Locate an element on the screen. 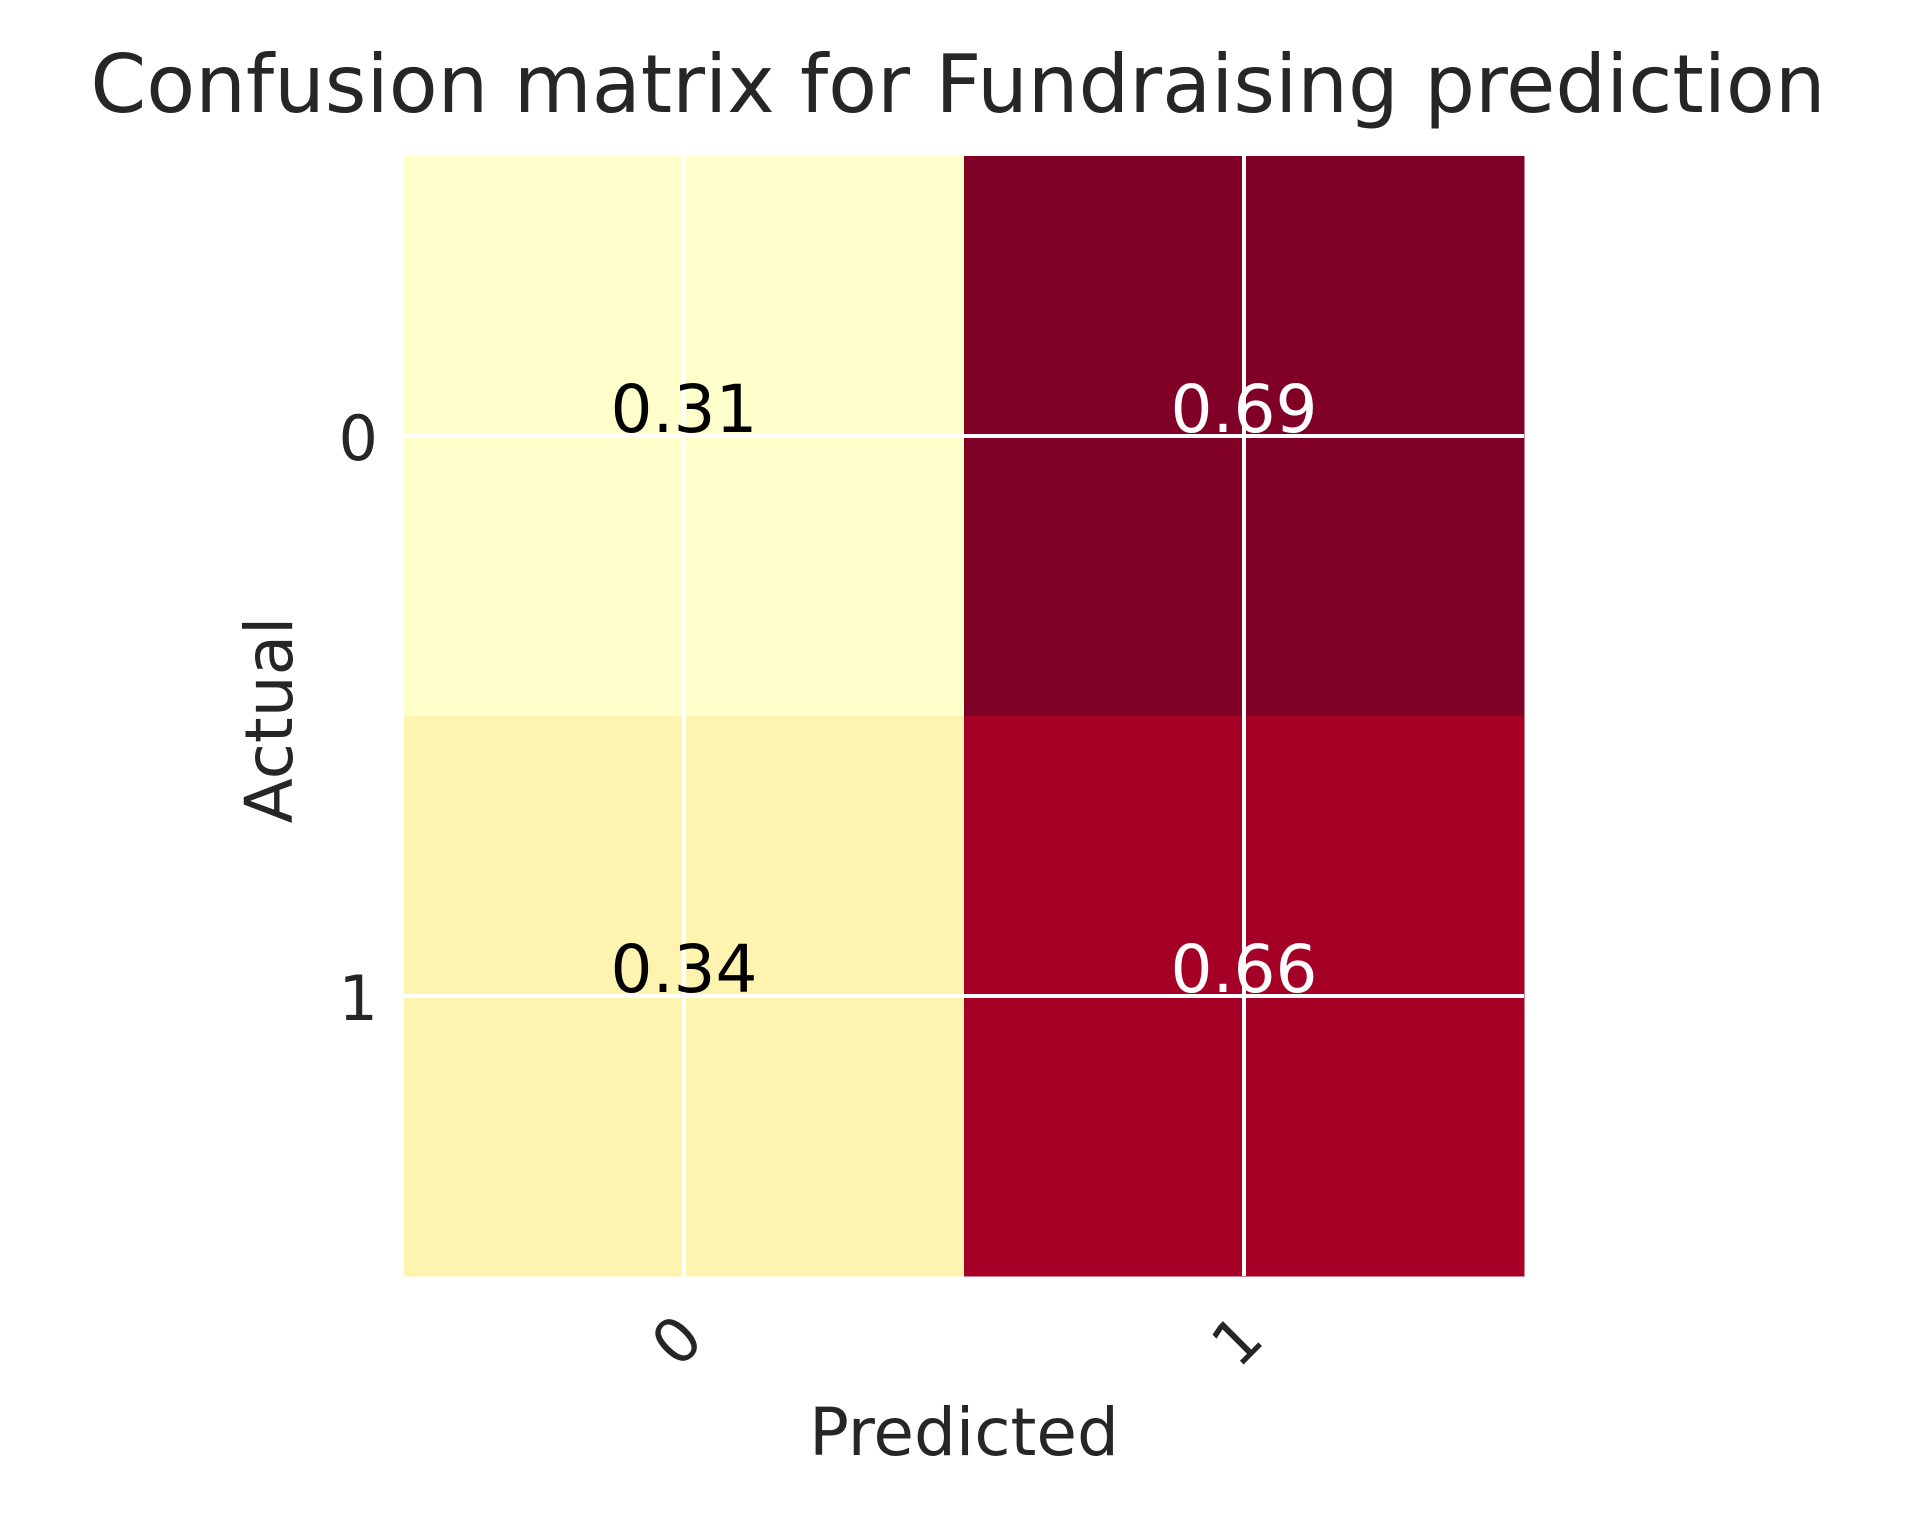 This screenshot has width=1916, height=1517. y-tick-label: 1 is located at coordinates (358, 998).